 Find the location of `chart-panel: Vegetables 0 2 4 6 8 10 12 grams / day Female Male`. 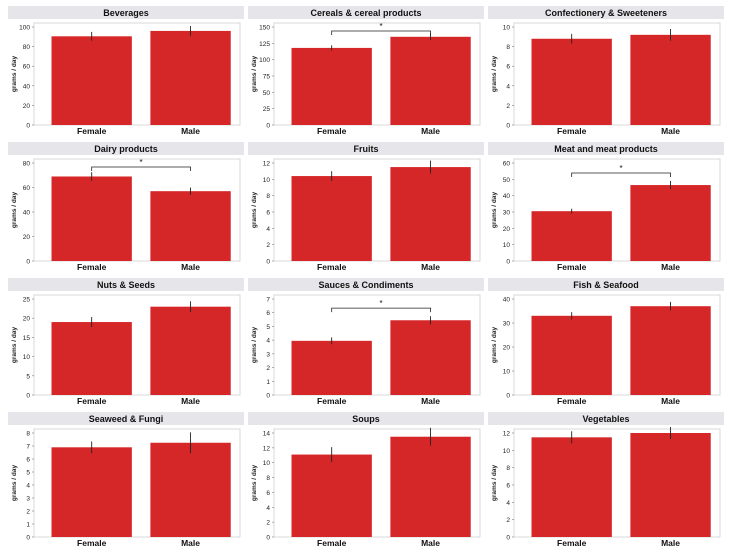

chart-panel: Vegetables 0 2 4 6 8 10 12 grams / day Female Male is located at coordinates (606, 480).